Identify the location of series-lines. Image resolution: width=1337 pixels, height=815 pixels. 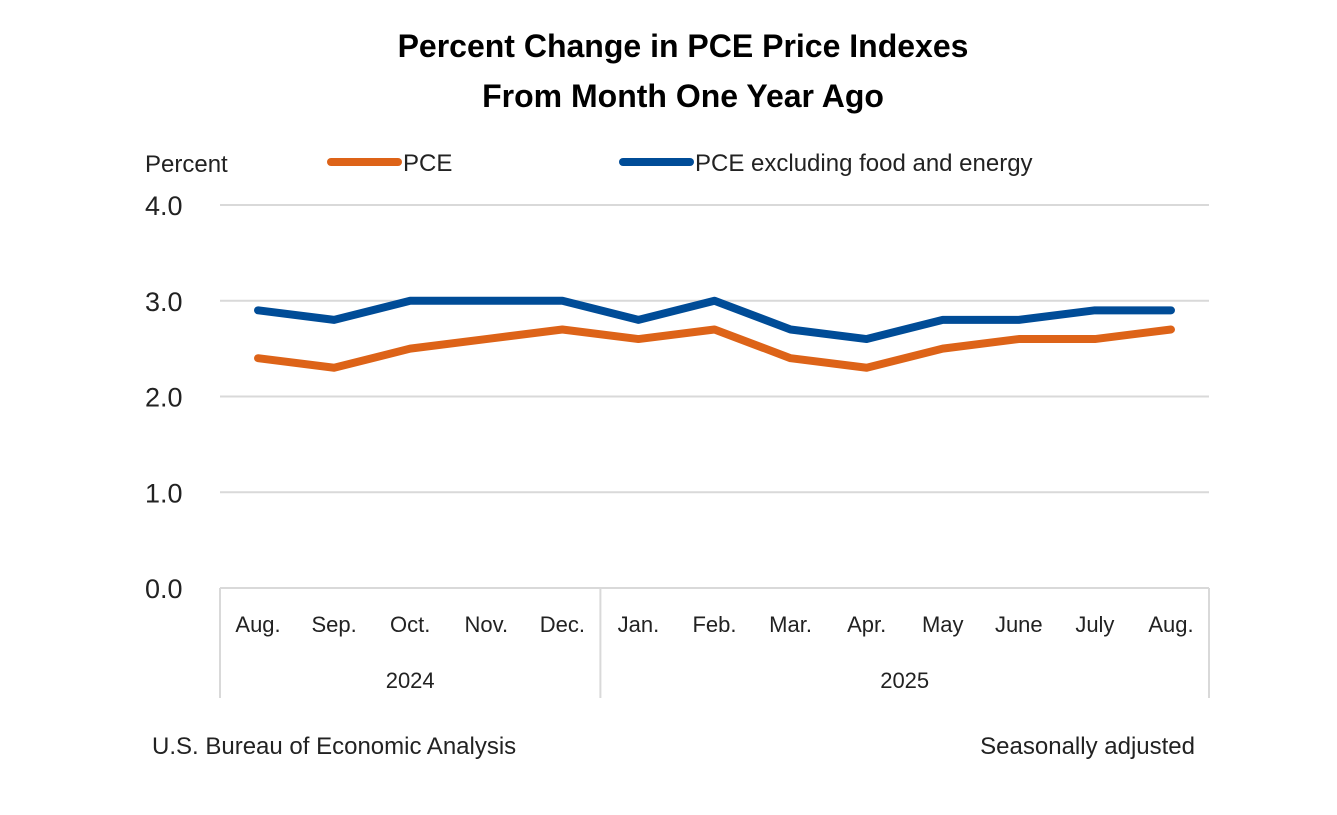
(714, 334).